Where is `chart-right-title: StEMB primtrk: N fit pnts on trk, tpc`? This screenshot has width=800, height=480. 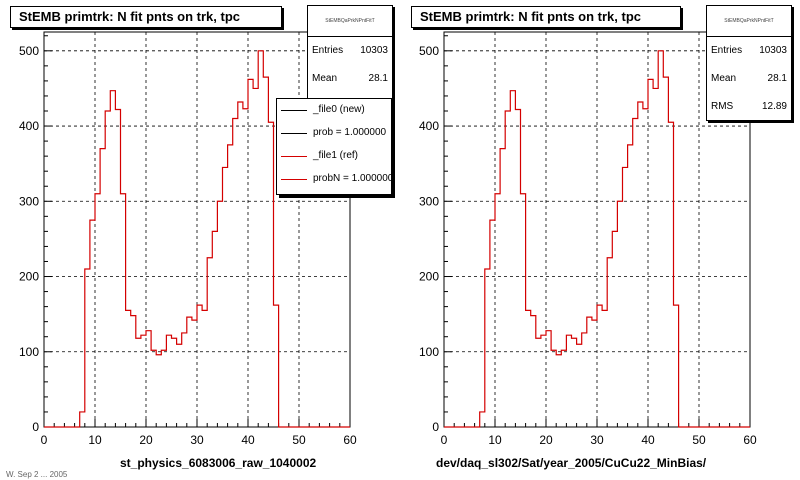
chart-right-title: StEMB primtrk: N fit pnts on trk, tpc is located at coordinates (546, 17).